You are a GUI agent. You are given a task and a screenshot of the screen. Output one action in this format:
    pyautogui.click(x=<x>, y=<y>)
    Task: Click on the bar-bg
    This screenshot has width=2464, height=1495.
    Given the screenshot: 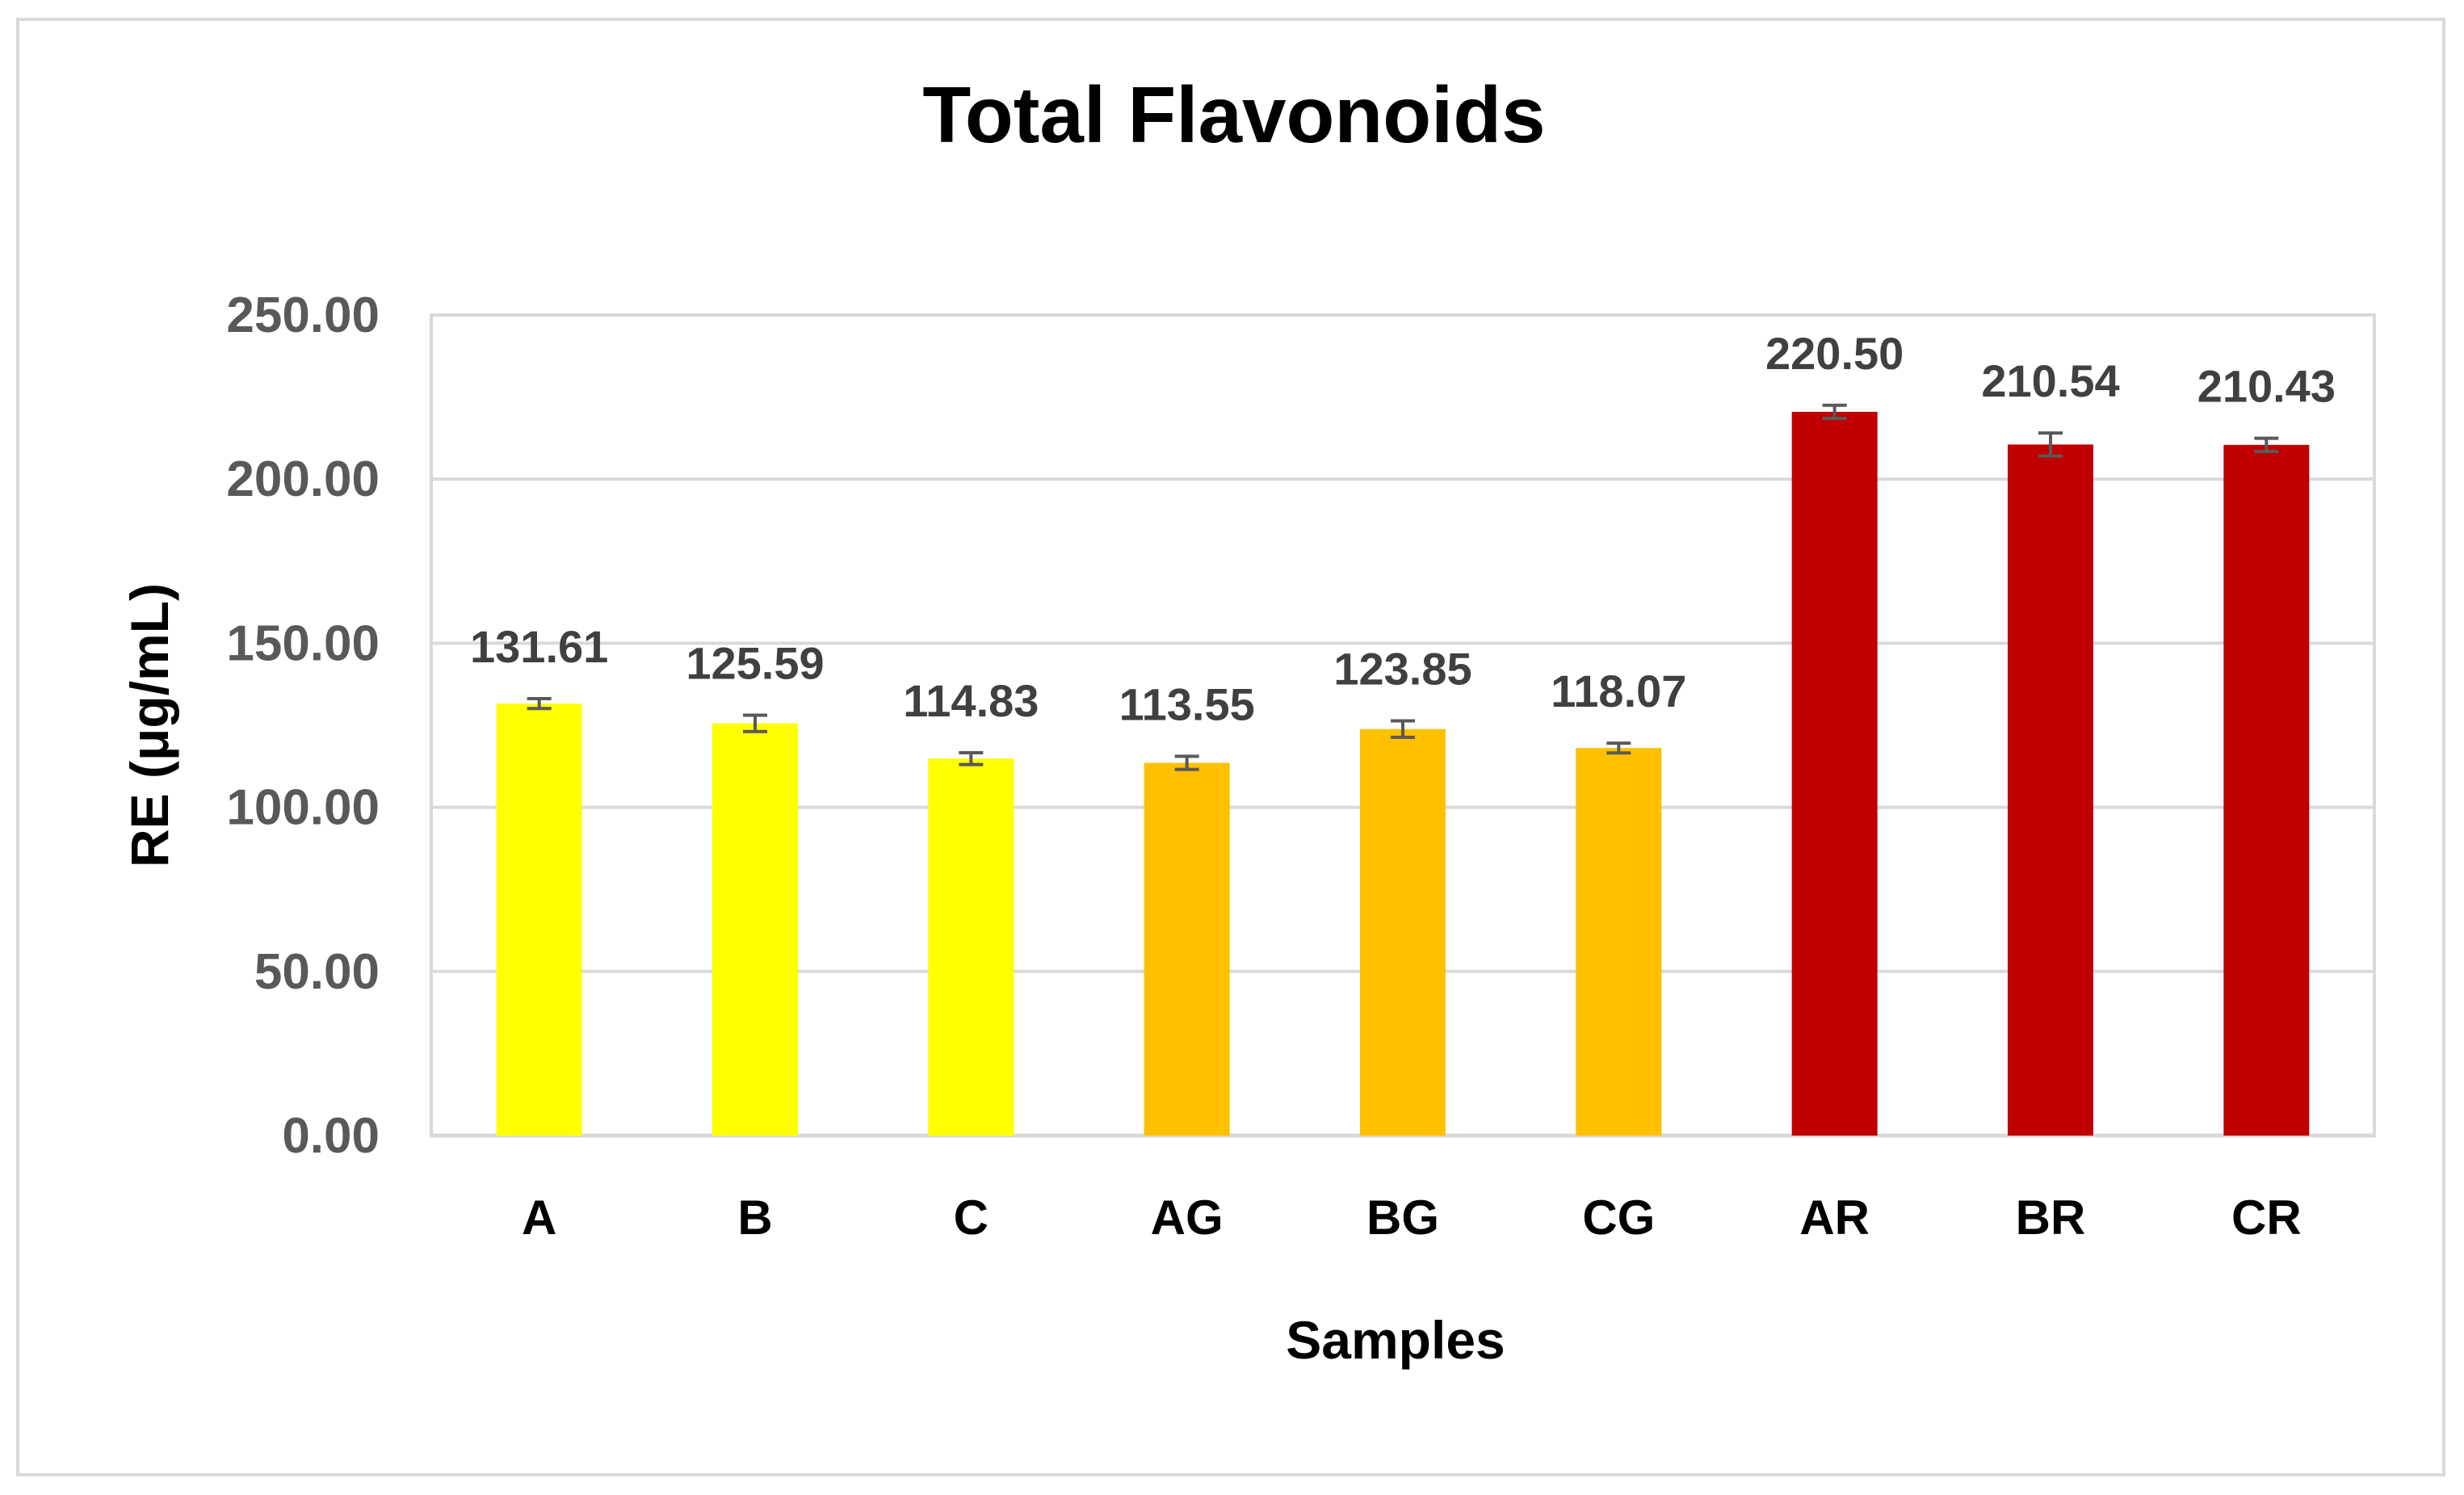 What is the action you would take?
    pyautogui.click(x=1403, y=932)
    